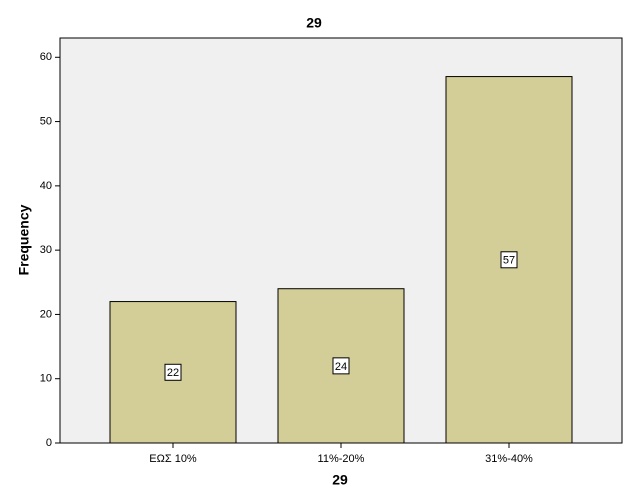 The width and height of the screenshot is (629, 504). I want to click on y-axis-label: Frequency, so click(24, 239).